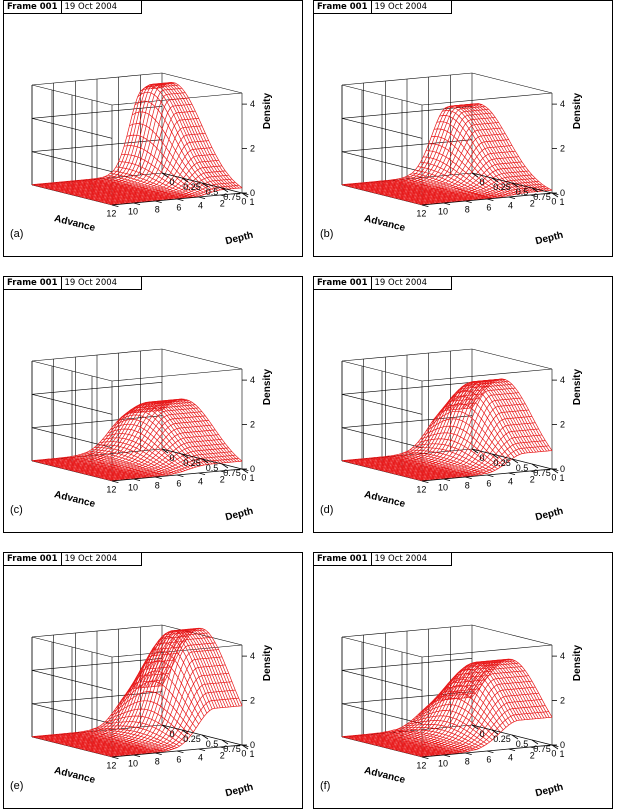 The height and width of the screenshot is (809, 617). What do you see at coordinates (178, 484) in the screenshot?
I see `advance-tick-label: 6` at bounding box center [178, 484].